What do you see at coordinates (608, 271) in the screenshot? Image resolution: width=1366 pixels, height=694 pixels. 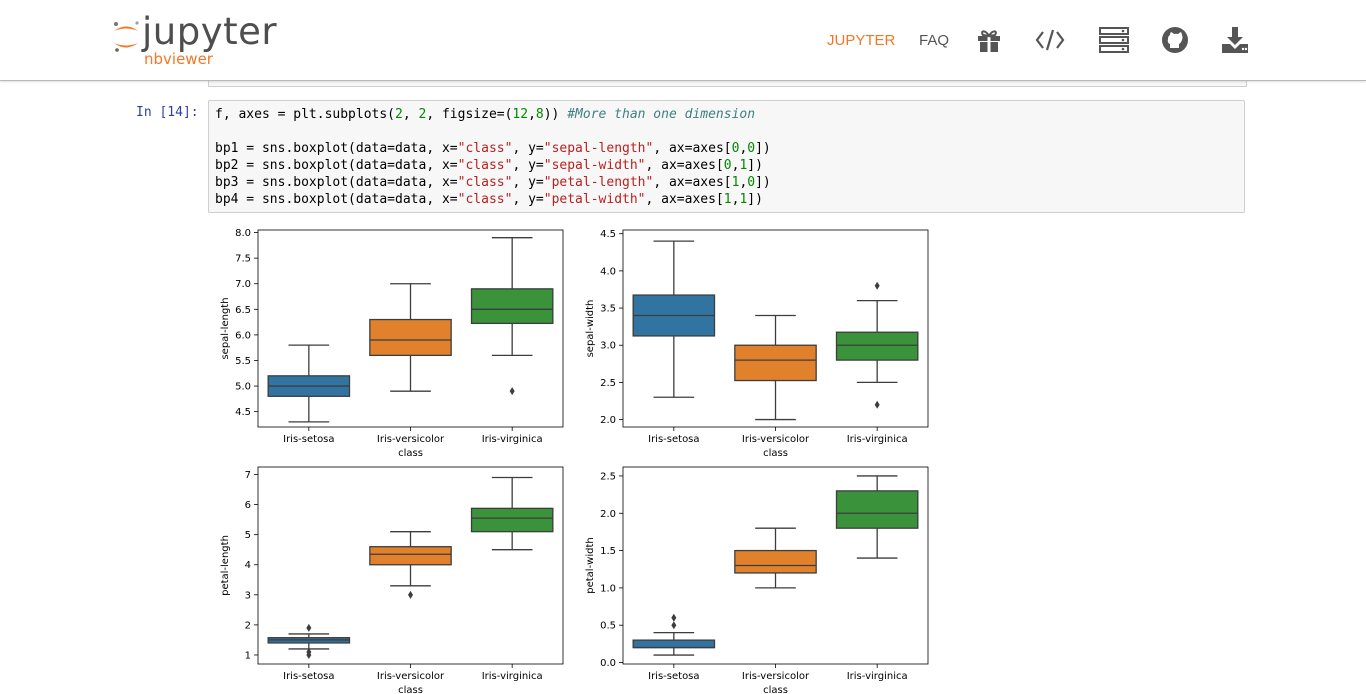 I see `y-tick-label: 4.0` at bounding box center [608, 271].